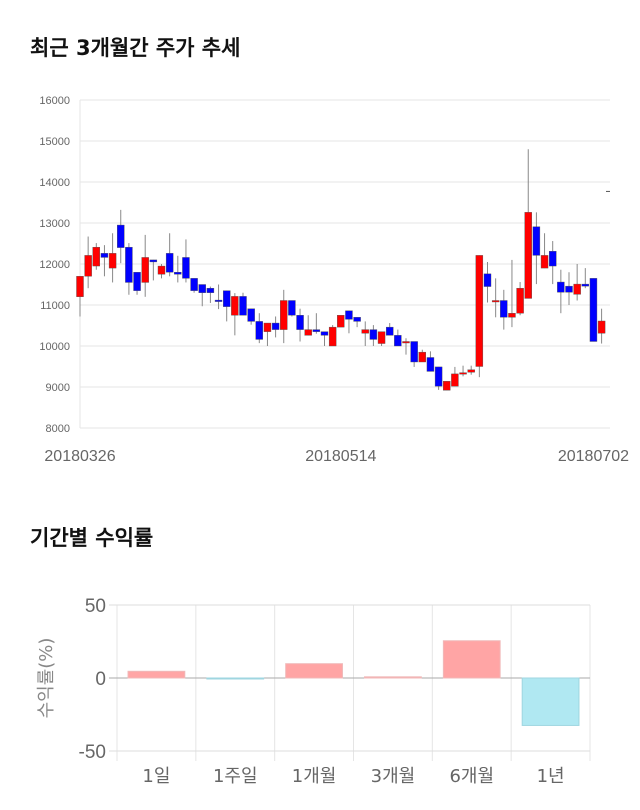 This screenshot has width=640, height=810. What do you see at coordinates (54, 347) in the screenshot?
I see `y-tick-label: 10000` at bounding box center [54, 347].